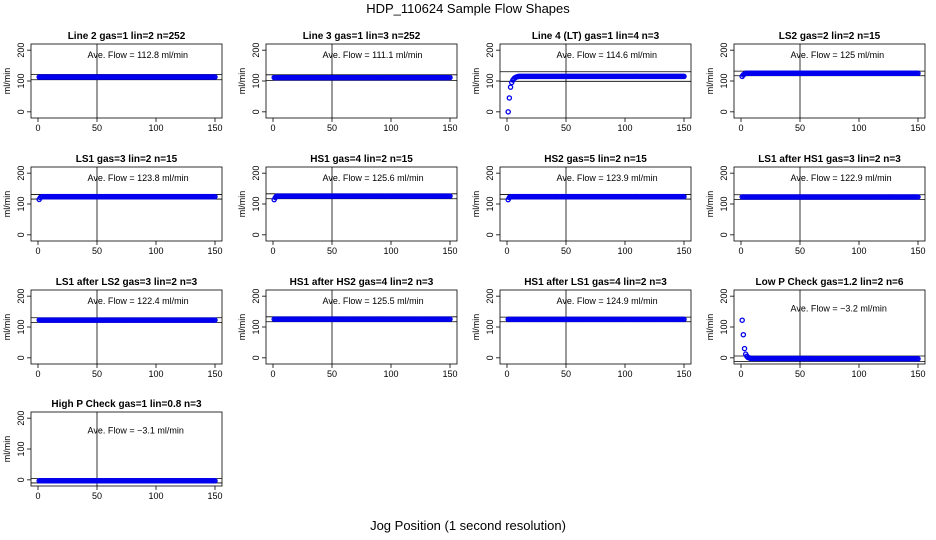  I want to click on avg-flow-annotation: Ave. Flow = −3.1 ml/min, so click(136, 431).